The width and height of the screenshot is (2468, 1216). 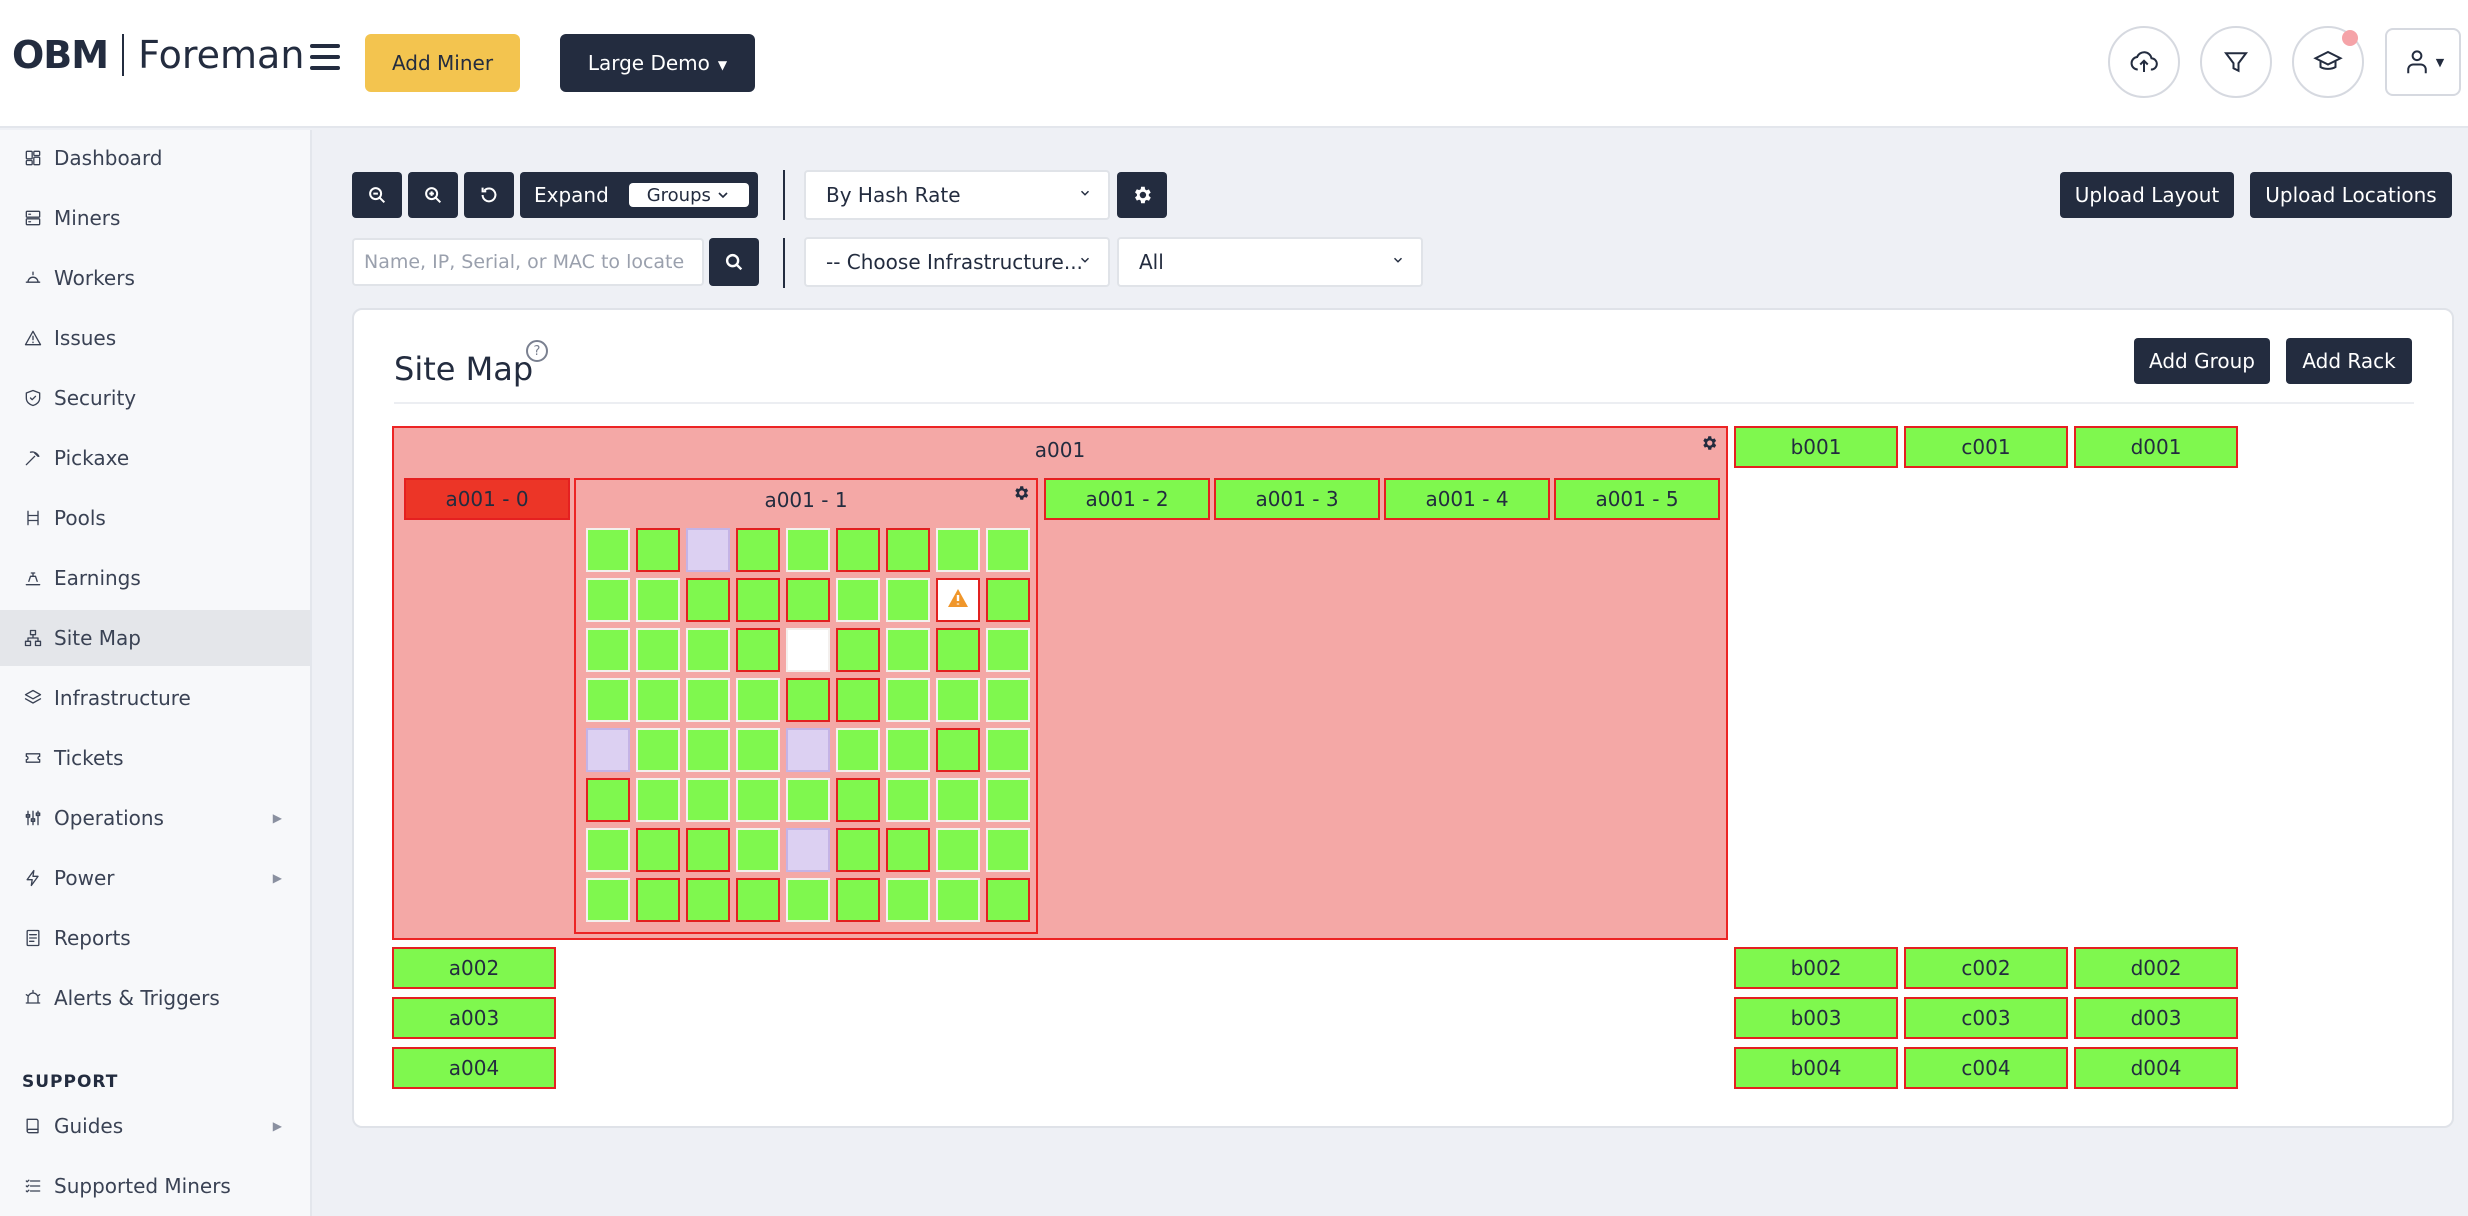 What do you see at coordinates (1270, 262) in the screenshot?
I see `filter-select: All` at bounding box center [1270, 262].